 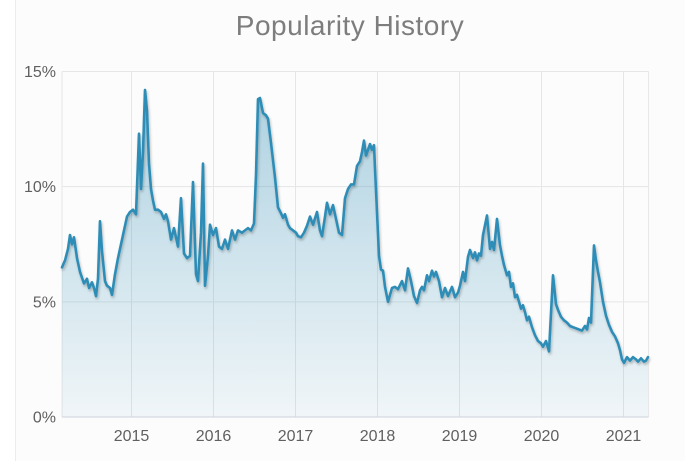 I want to click on x-axis-tick-label: 2015, so click(x=132, y=436).